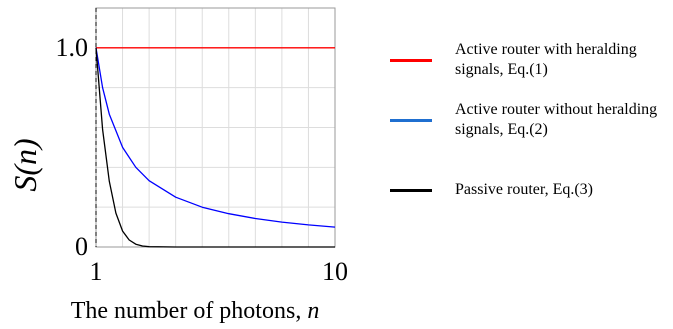 The width and height of the screenshot is (673, 329). I want to click on legend-label: Passive router, Eq.(3), so click(524, 189).